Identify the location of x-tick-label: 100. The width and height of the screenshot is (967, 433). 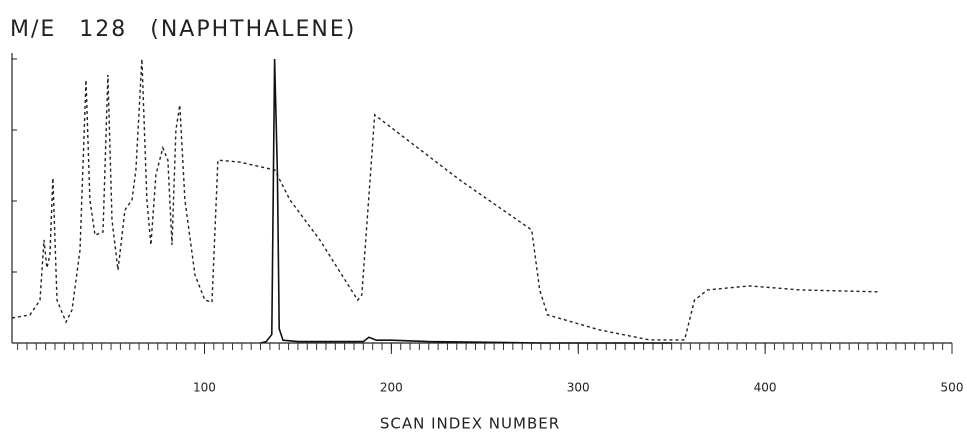
(204, 388).